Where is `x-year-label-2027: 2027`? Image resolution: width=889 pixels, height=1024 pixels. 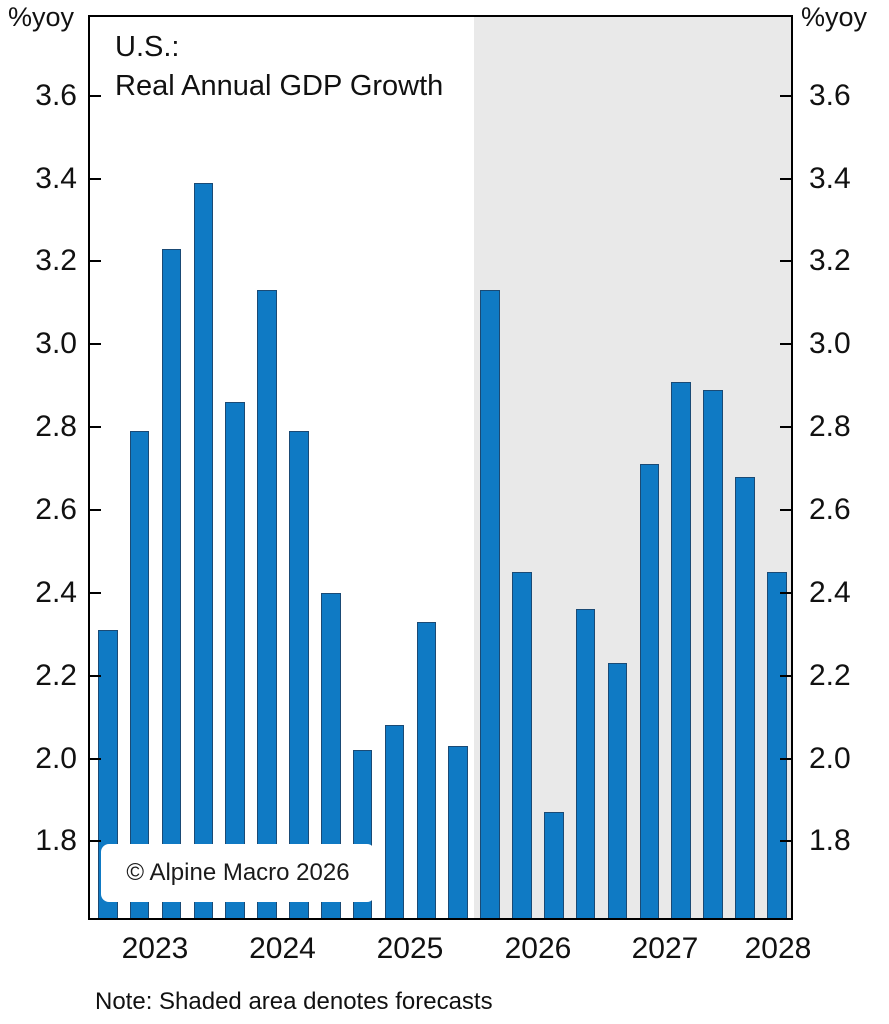
x-year-label-2027: 2027 is located at coordinates (665, 948).